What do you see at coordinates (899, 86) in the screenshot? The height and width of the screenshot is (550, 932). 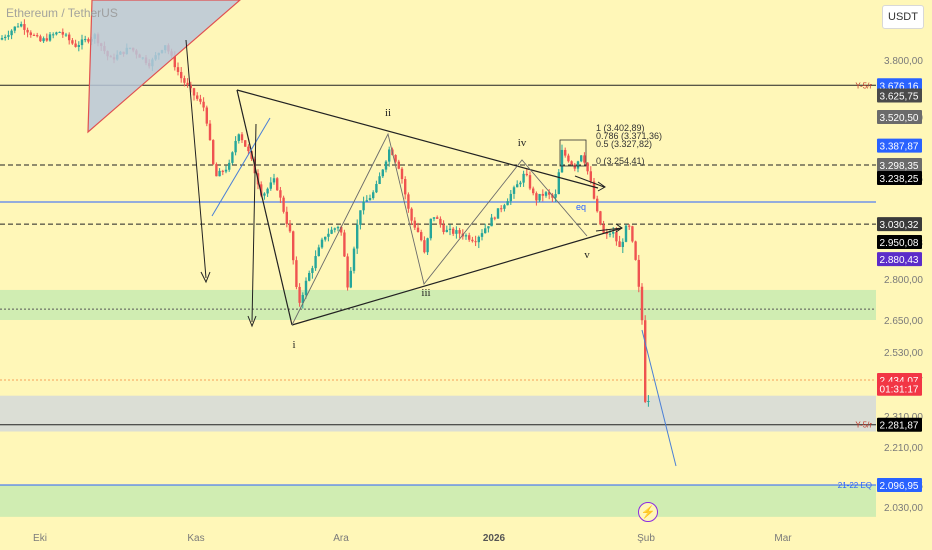 I see `price-label-0: 3.676,16` at bounding box center [899, 86].